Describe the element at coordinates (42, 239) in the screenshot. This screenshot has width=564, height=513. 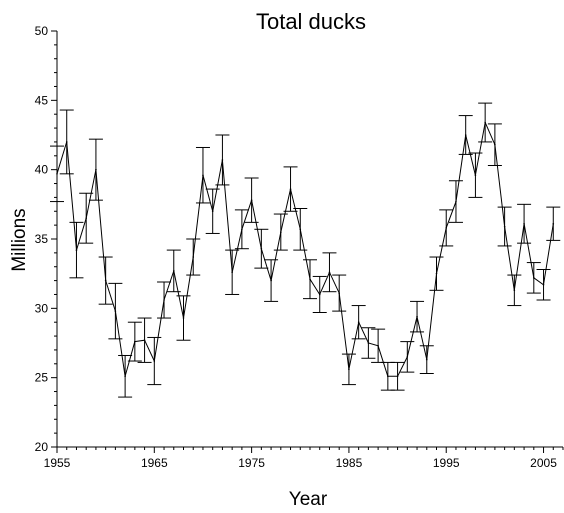
I see `y-tick-label: 35` at that location.